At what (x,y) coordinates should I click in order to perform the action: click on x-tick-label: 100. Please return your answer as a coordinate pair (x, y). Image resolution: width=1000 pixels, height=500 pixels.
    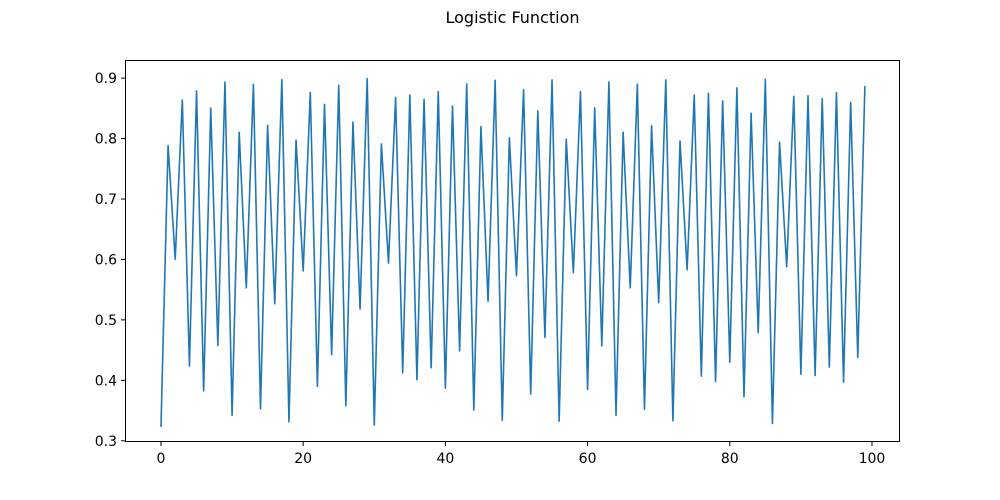
    Looking at the image, I should click on (872, 459).